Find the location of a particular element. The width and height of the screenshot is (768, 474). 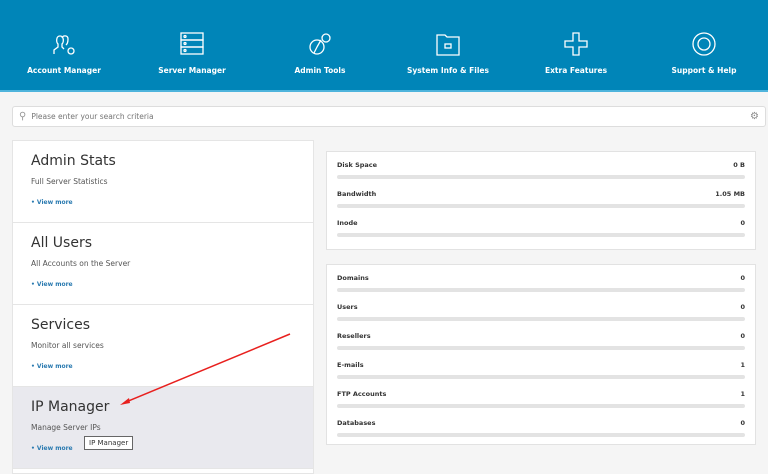

card-ip-manager: IP Manager Manage Server IPs • View more is located at coordinates (163, 428).